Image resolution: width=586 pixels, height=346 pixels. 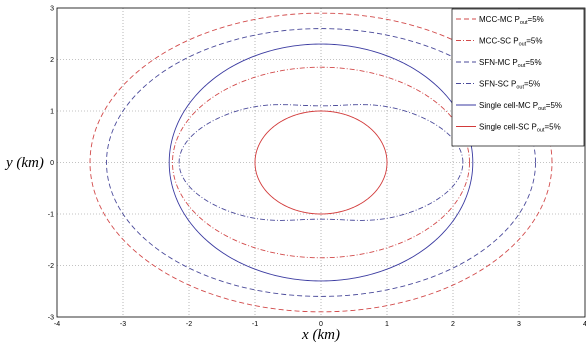 What do you see at coordinates (519, 324) in the screenshot?
I see `x-tick-label: 3` at bounding box center [519, 324].